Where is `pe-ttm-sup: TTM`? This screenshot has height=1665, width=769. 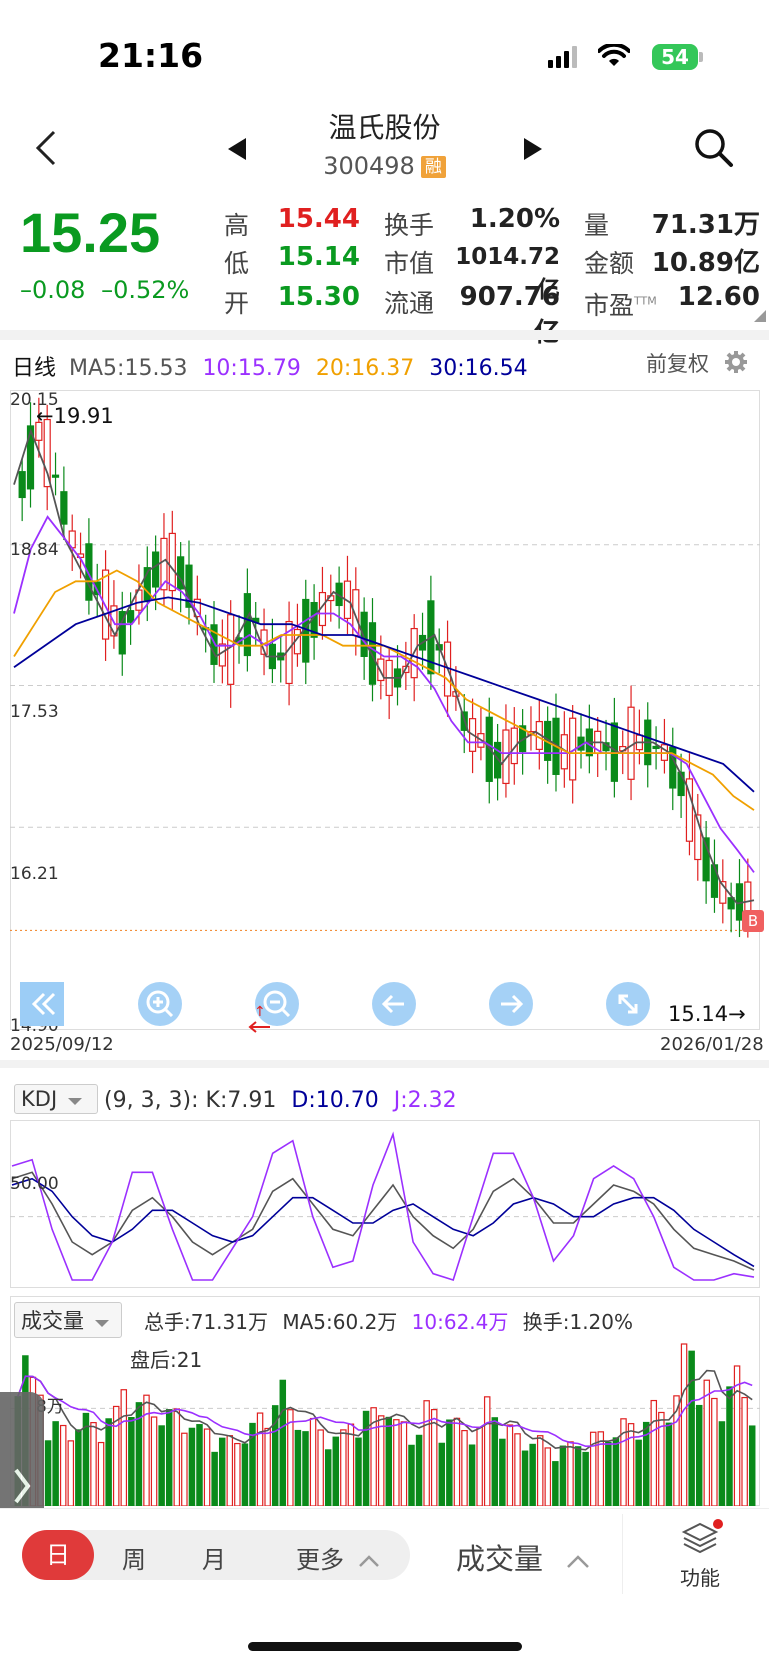 pe-ttm-sup: TTM is located at coordinates (645, 301).